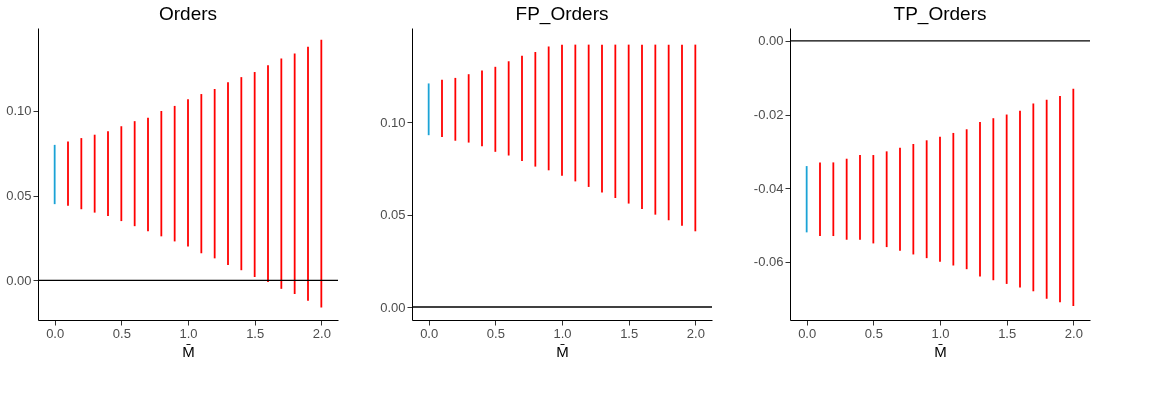 The image size is (1149, 400). I want to click on chart-title: TP_Orders, so click(940, 14).